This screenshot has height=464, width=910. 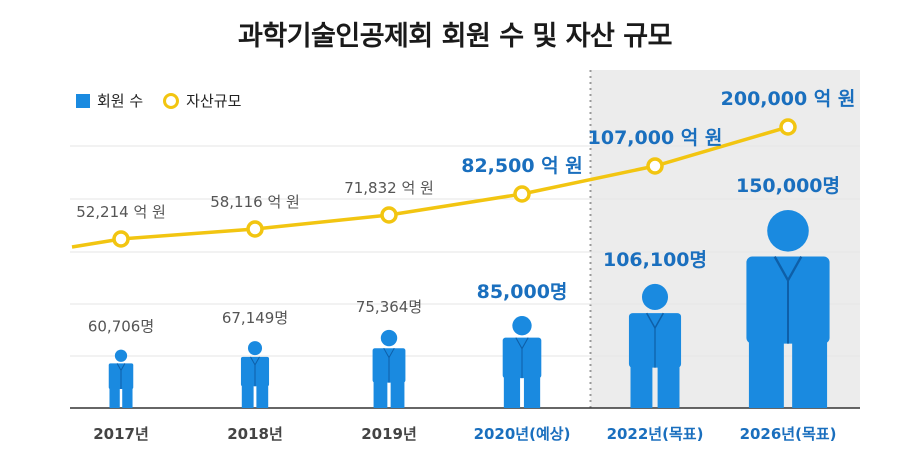 What do you see at coordinates (255, 318) in the screenshot?
I see `member-value-label: 67,149명` at bounding box center [255, 318].